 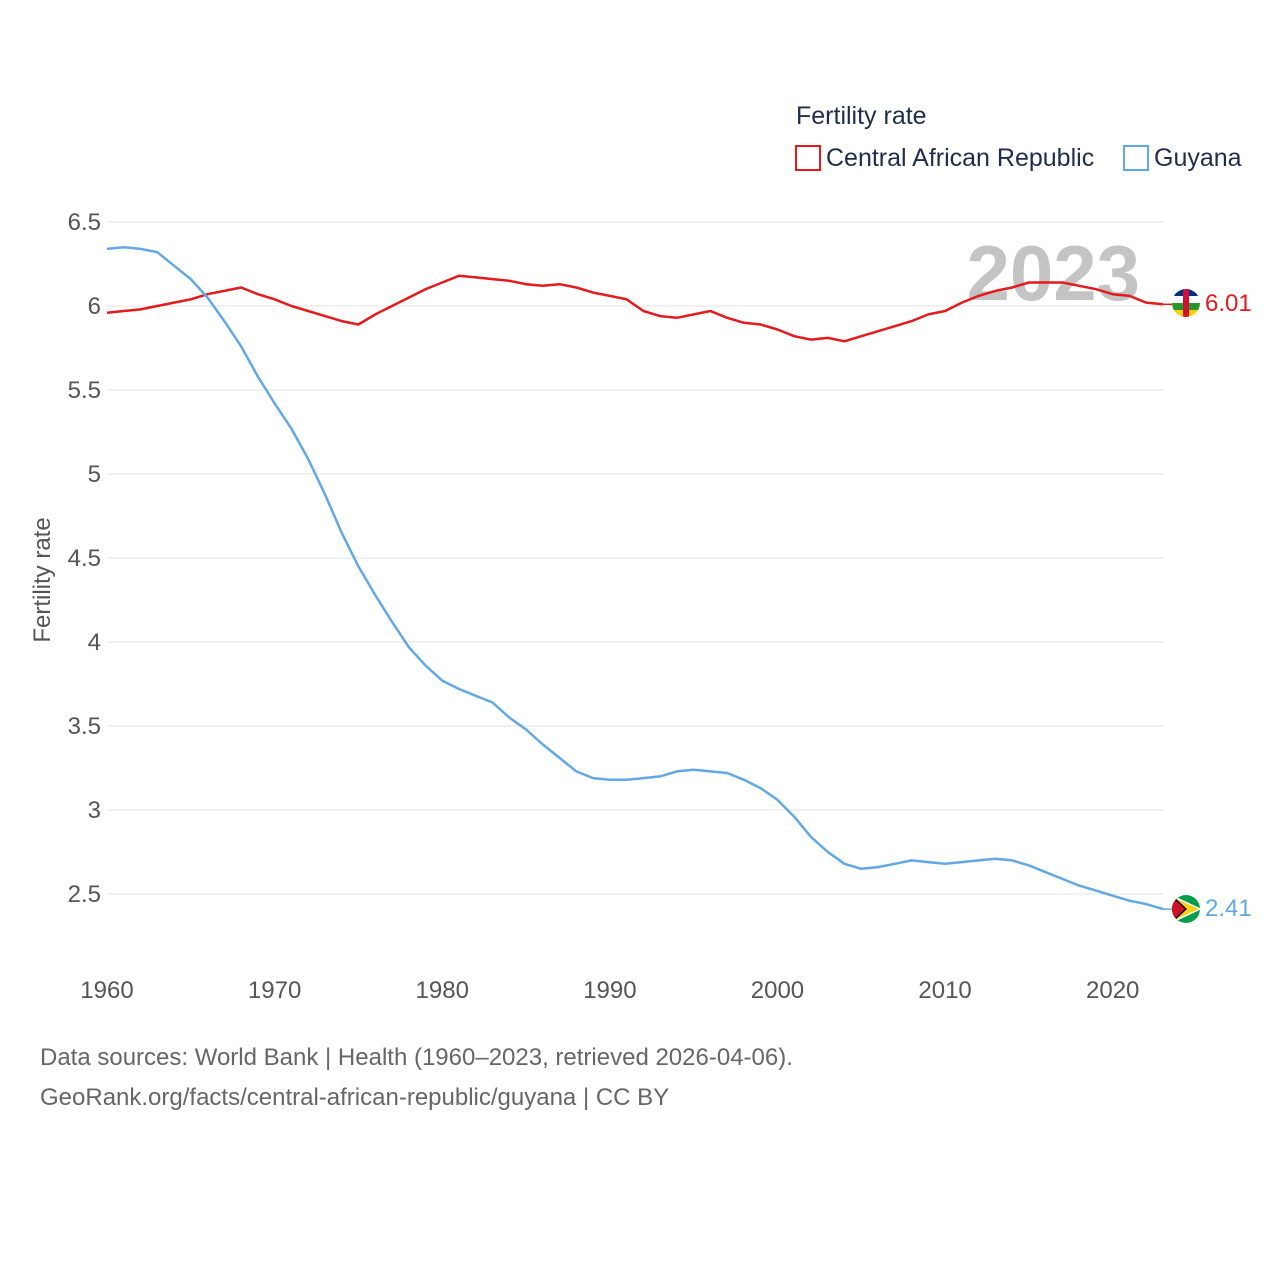 I want to click on x-tick-label: 1960, so click(x=106, y=990).